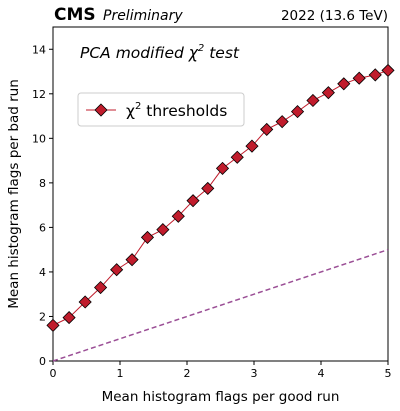  What do you see at coordinates (201, 48) in the screenshot?
I see `annotation-sup: 2` at bounding box center [201, 48].